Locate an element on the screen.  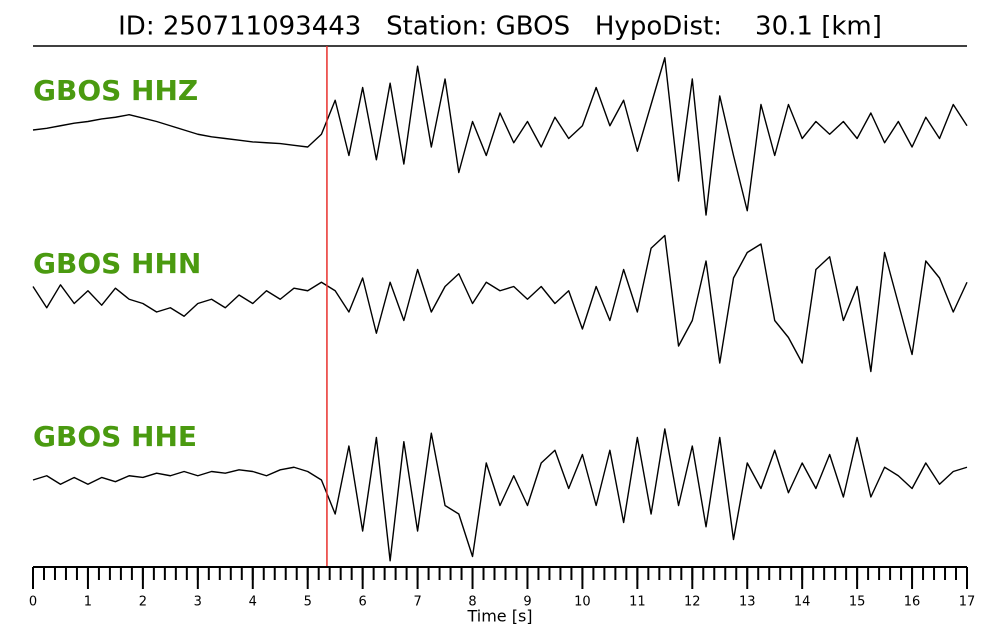
x-tick-label: 3 is located at coordinates (198, 602).